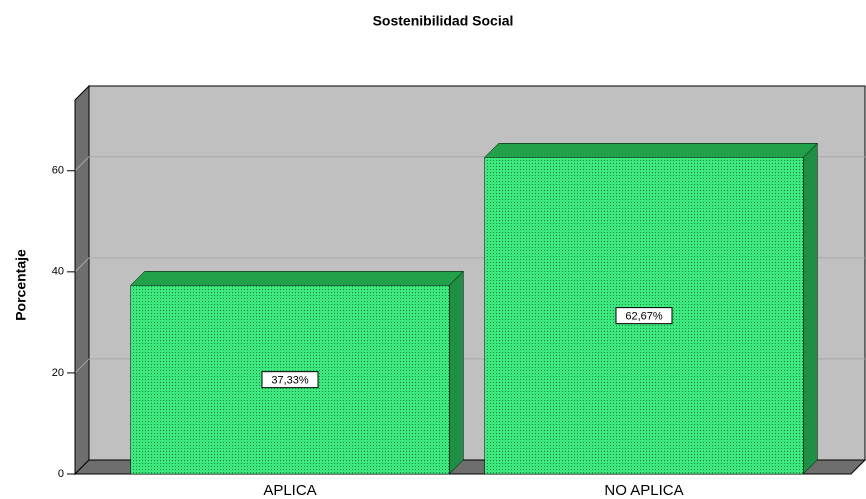 The height and width of the screenshot is (499, 866). I want to click on x-tick-label: NO APLICA, so click(643, 490).